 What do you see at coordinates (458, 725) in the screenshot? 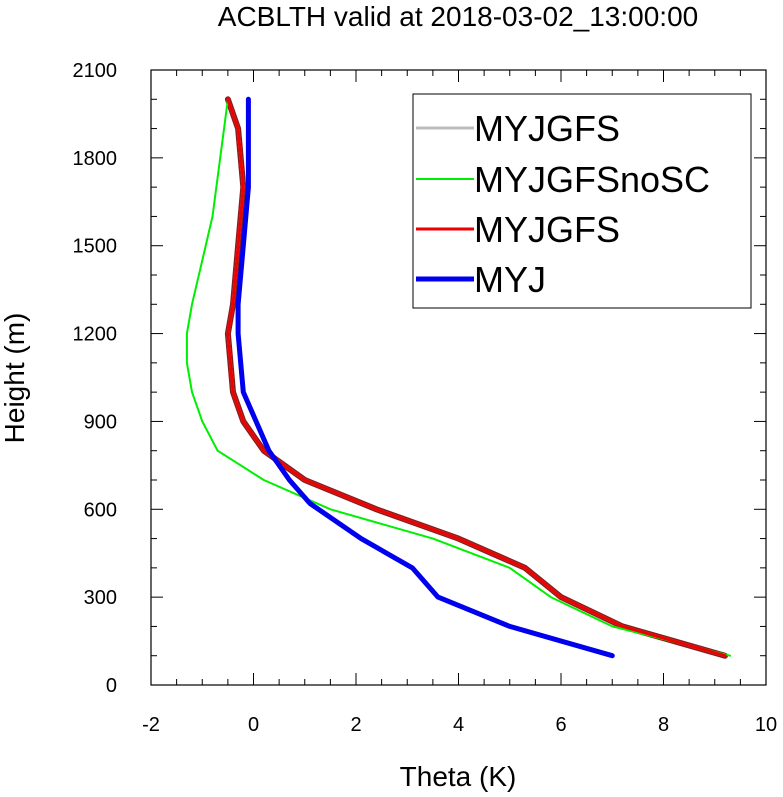
I see `x-tick-label: 4` at bounding box center [458, 725].